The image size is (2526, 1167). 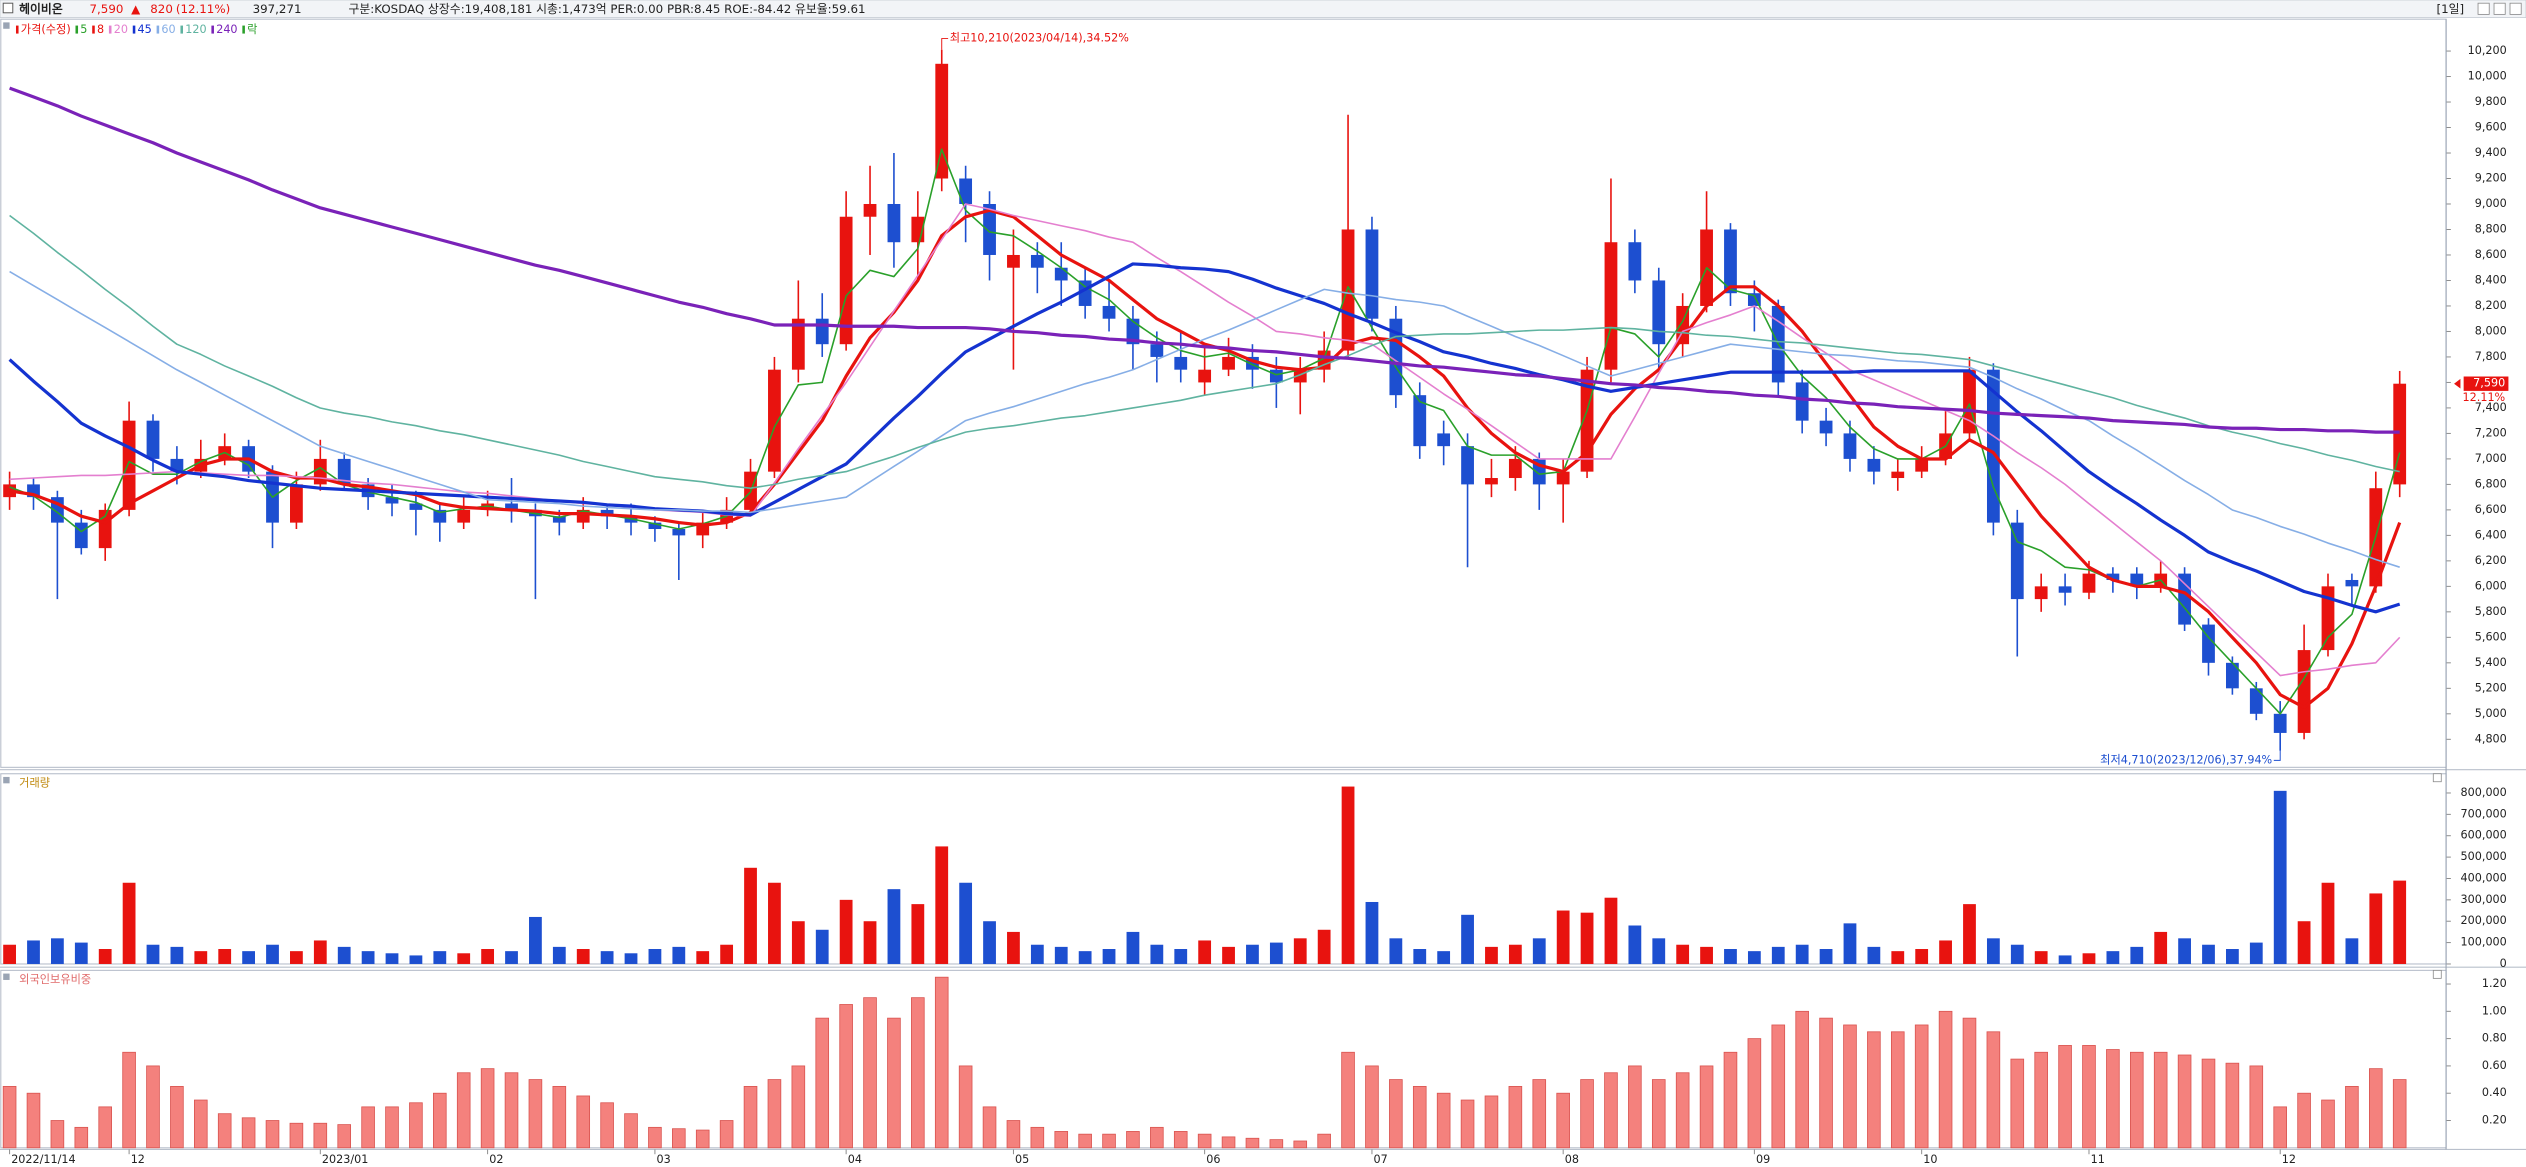 I want to click on last-pointer, so click(x=2457, y=383).